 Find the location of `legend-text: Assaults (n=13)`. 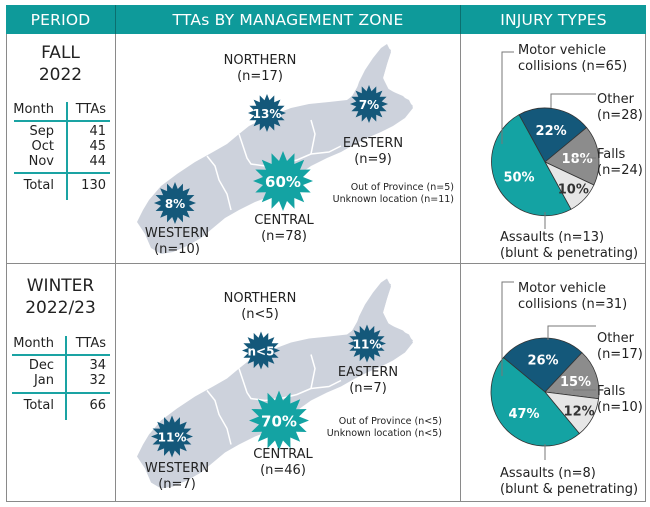

legend-text: Assaults (n=13) is located at coordinates (552, 237).